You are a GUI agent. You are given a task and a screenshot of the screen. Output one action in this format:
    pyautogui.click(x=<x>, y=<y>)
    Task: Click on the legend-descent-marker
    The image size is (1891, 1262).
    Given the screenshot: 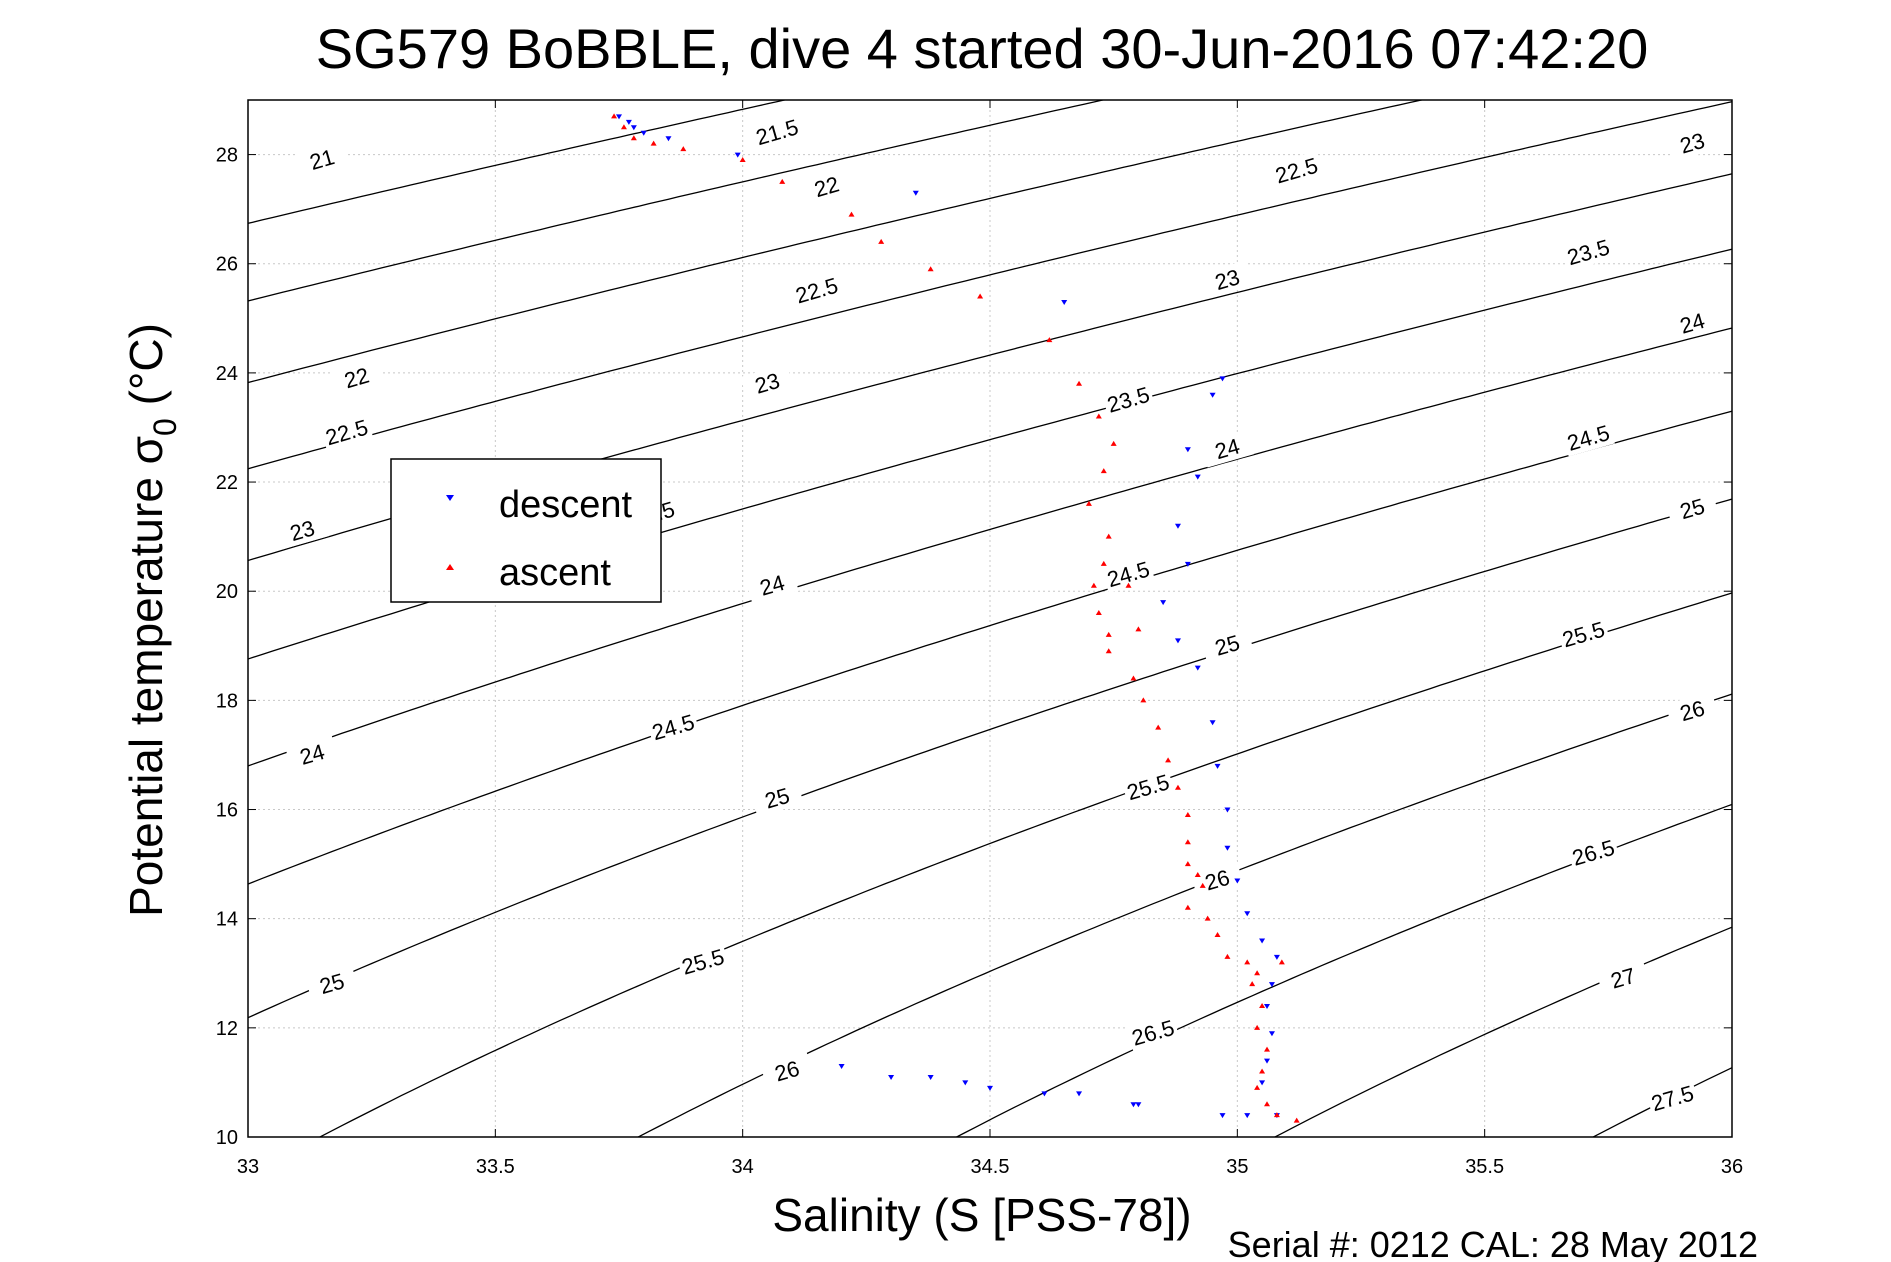 What is the action you would take?
    pyautogui.click(x=450, y=498)
    